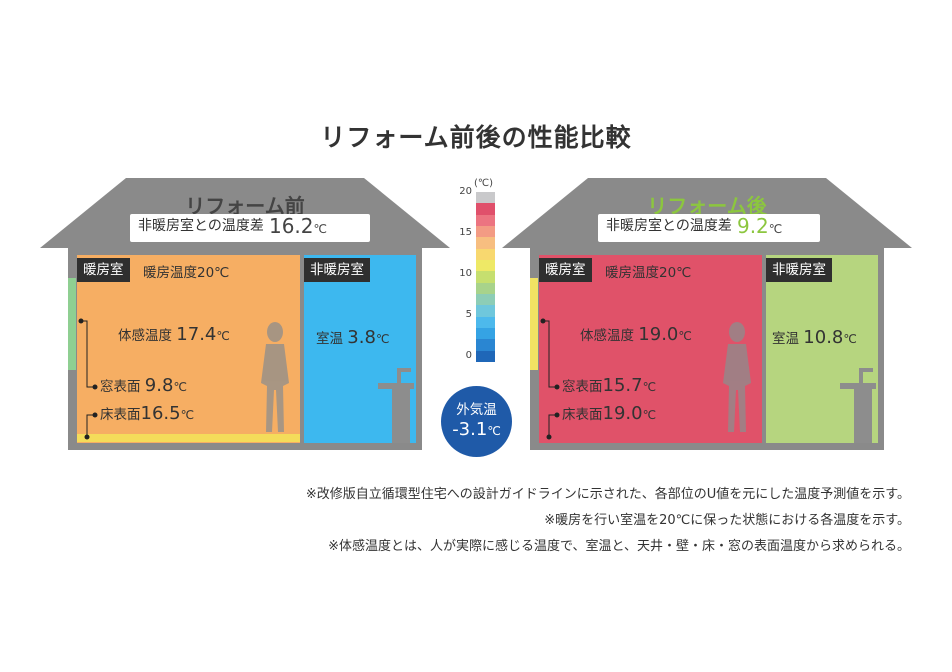 This screenshot has height=672, width=952. I want to click on temperature-scale-unit: (℃), so click(484, 183).